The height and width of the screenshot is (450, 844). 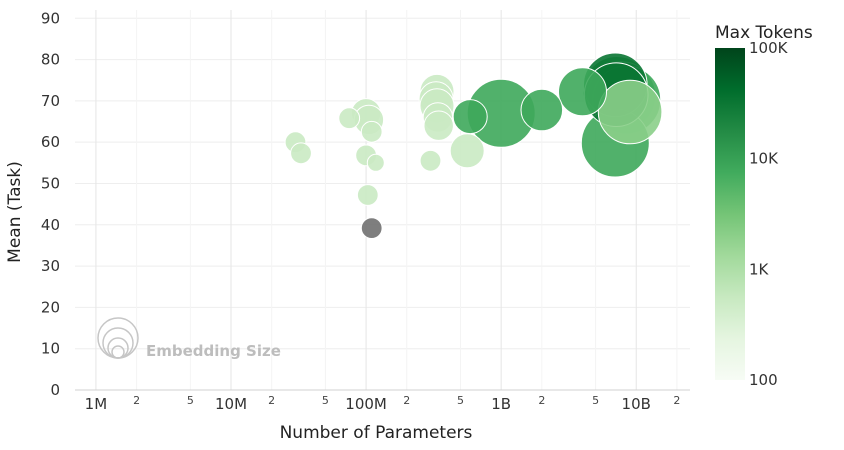 I want to click on x-tick-label: 1M, so click(x=96, y=404).